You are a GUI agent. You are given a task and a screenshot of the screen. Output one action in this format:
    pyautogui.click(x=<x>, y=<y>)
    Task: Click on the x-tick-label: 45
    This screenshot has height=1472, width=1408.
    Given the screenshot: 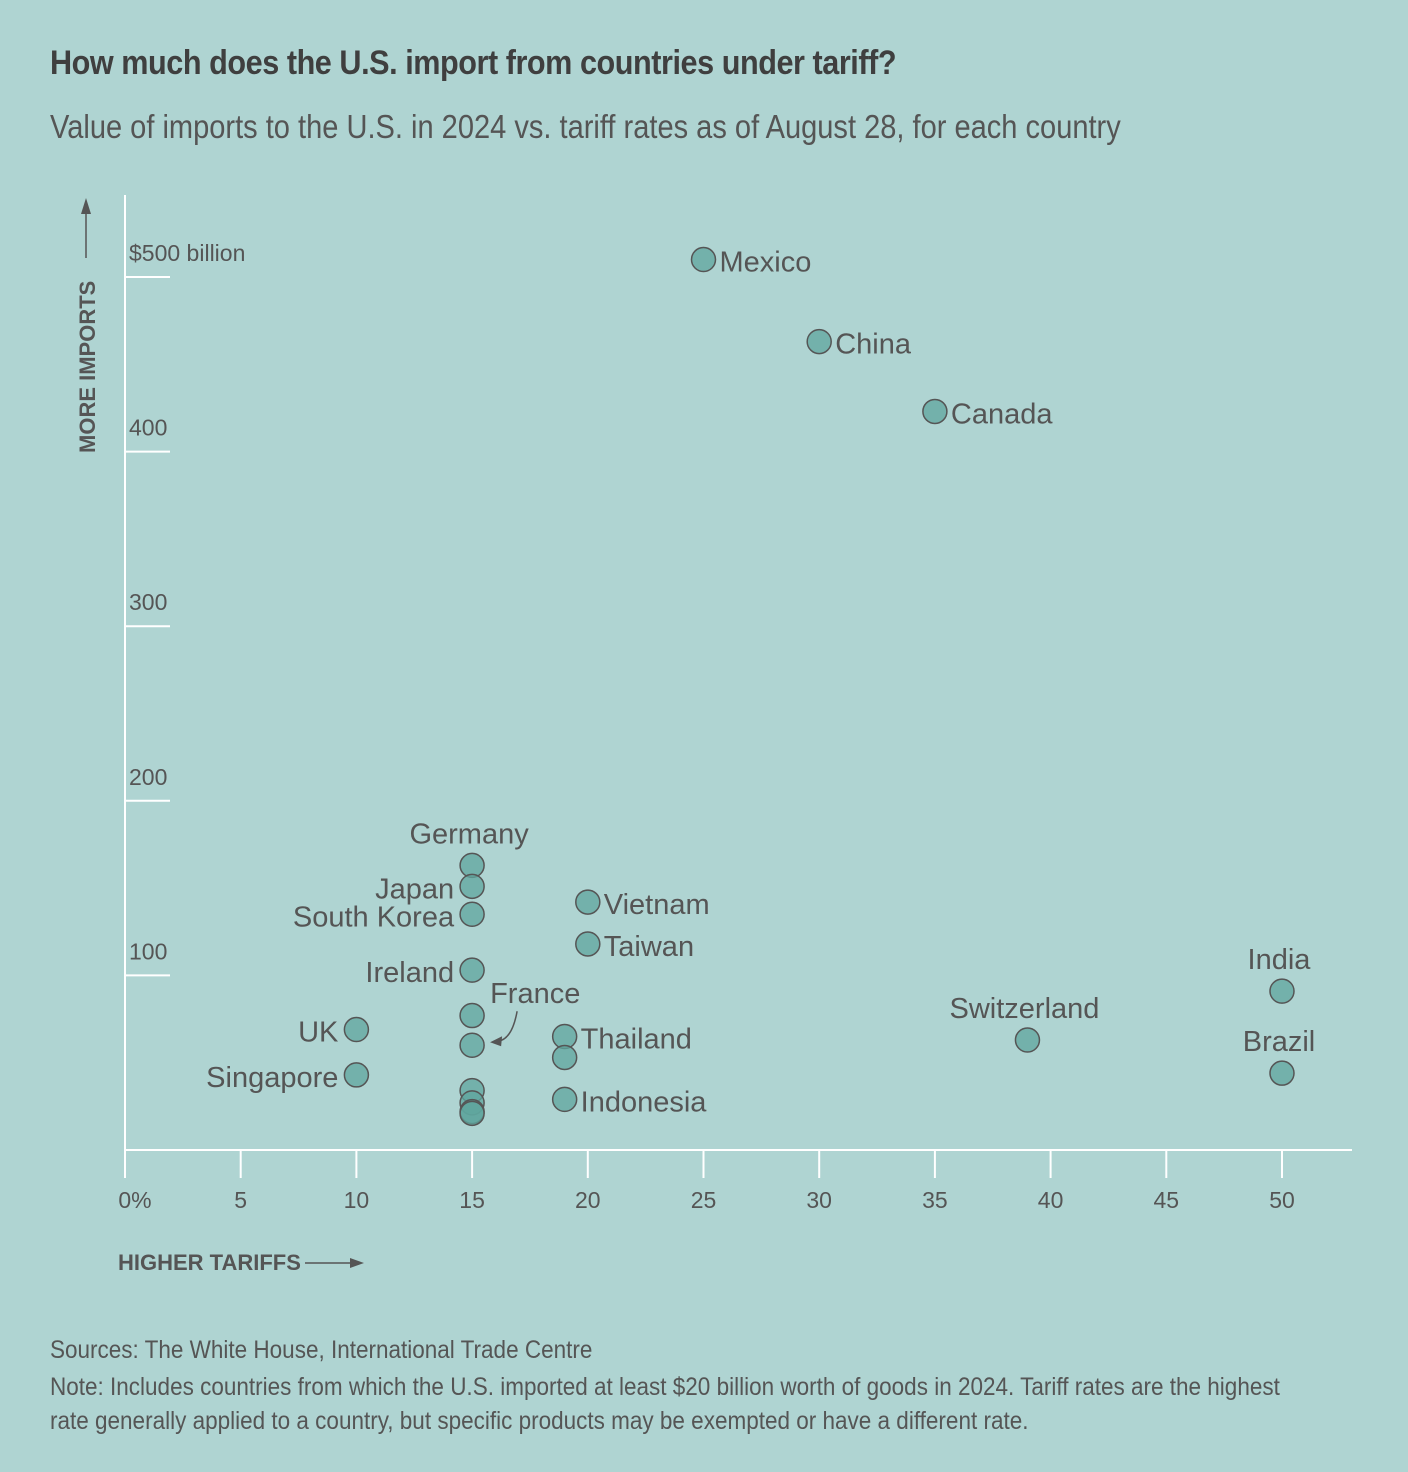 What is the action you would take?
    pyautogui.click(x=1167, y=1200)
    